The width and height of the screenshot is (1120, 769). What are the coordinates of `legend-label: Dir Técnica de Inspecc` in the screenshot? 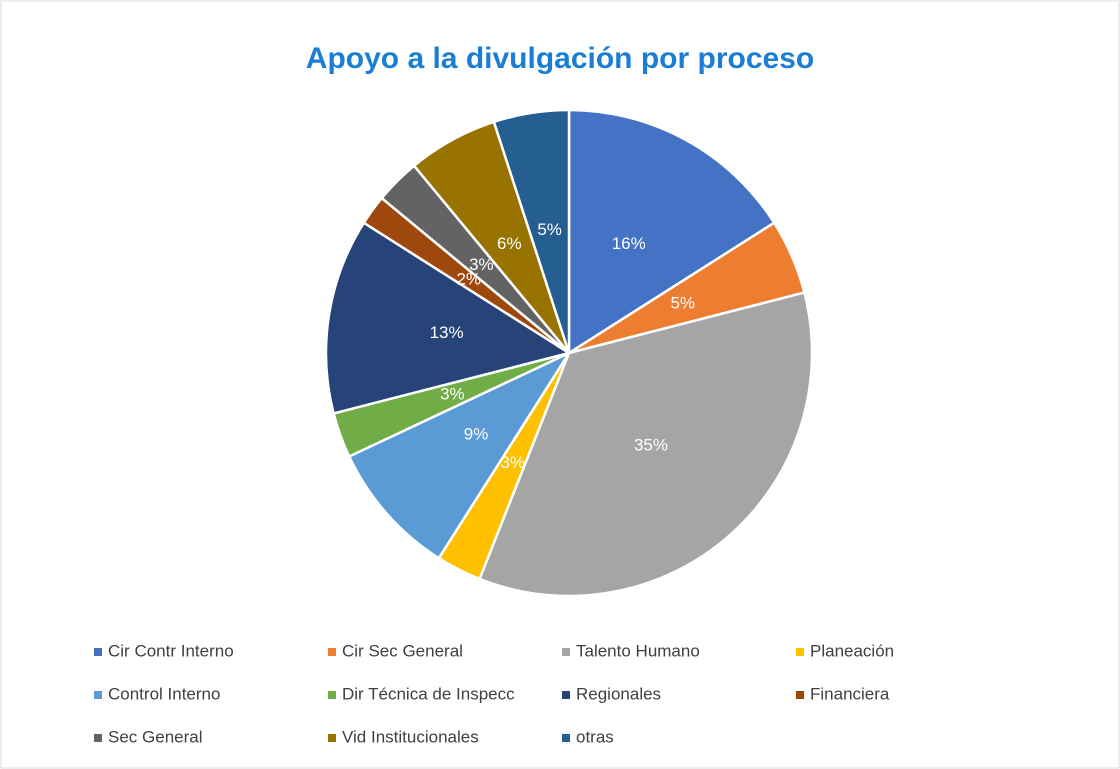 It's located at (428, 693).